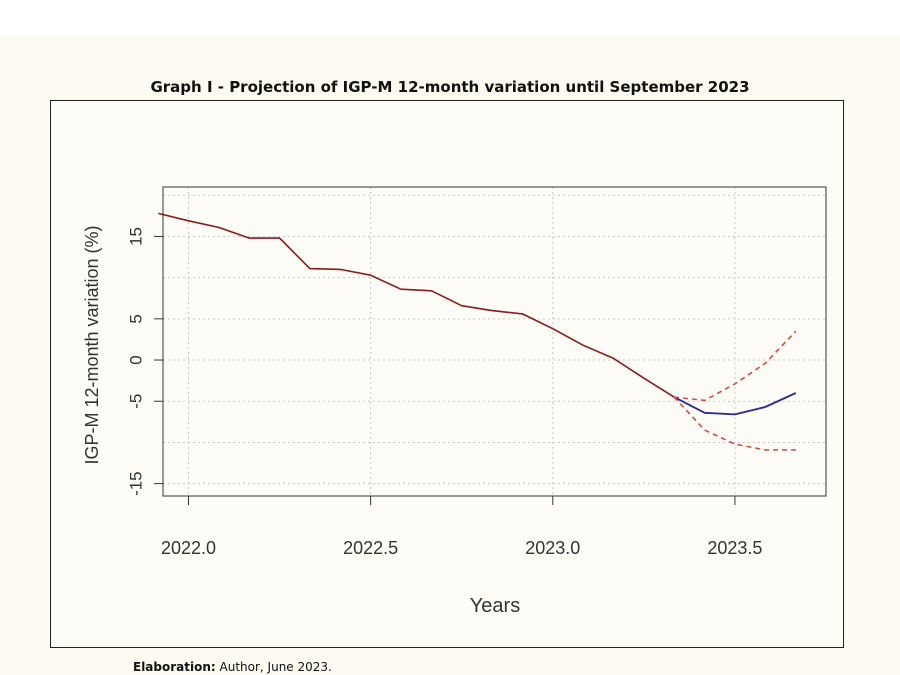 The width and height of the screenshot is (900, 675). Describe the element at coordinates (370, 548) in the screenshot. I see `x-tick-label: 2022.5` at that location.